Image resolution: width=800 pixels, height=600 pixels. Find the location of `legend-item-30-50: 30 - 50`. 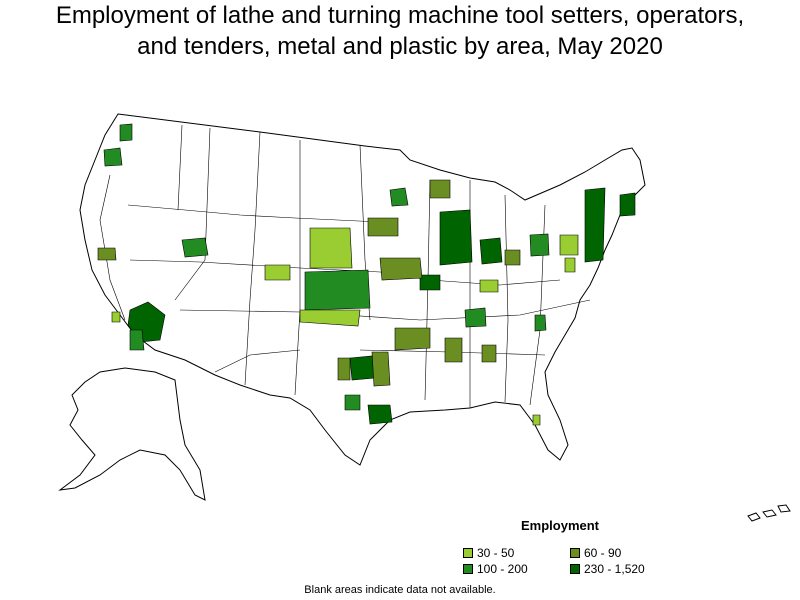

legend-item-30-50: 30 - 50 is located at coordinates (488, 553).